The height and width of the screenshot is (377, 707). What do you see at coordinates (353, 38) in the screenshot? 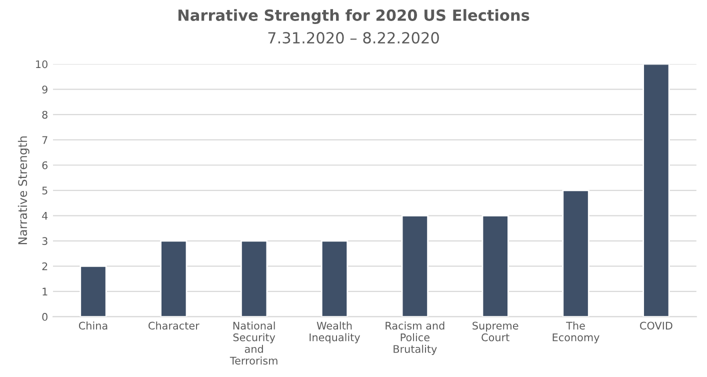
I see `chart-subtitle: 7.31.2020 – 8.22.2020` at bounding box center [353, 38].